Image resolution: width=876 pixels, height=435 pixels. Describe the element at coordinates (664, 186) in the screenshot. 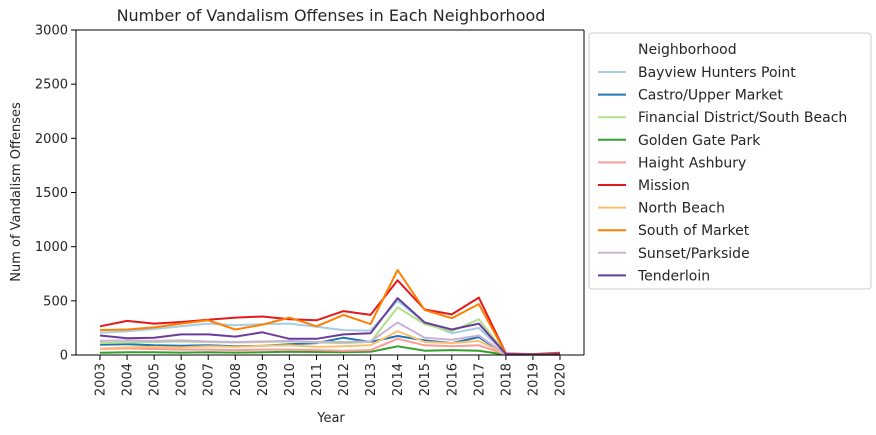

I see `legend-entry-label: Mission` at that location.